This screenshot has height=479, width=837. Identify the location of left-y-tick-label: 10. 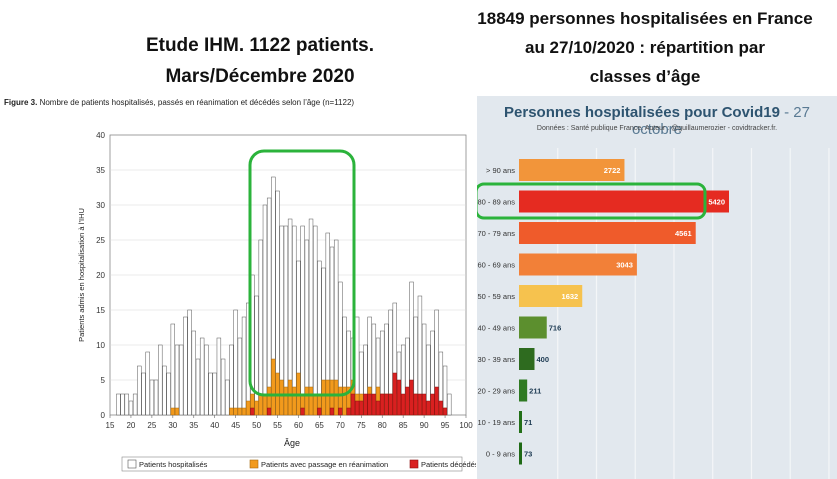
(100, 345).